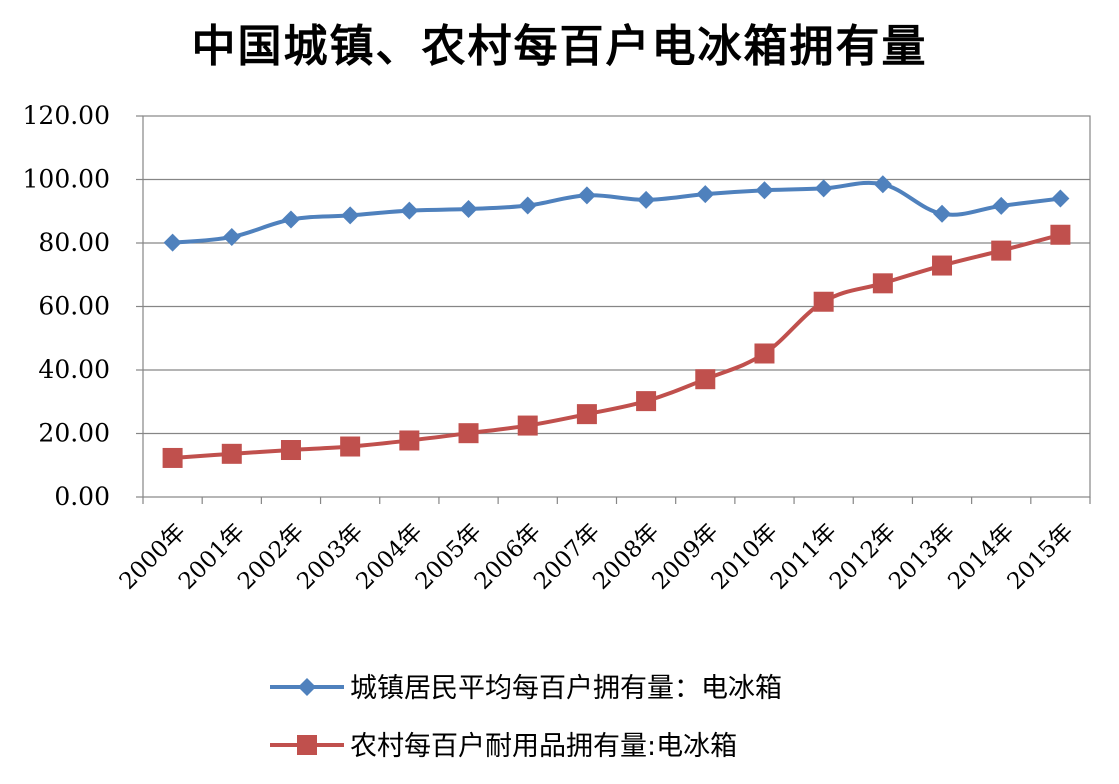  Describe the element at coordinates (330, 557) in the screenshot. I see `x-tick-label: 2003年` at that location.